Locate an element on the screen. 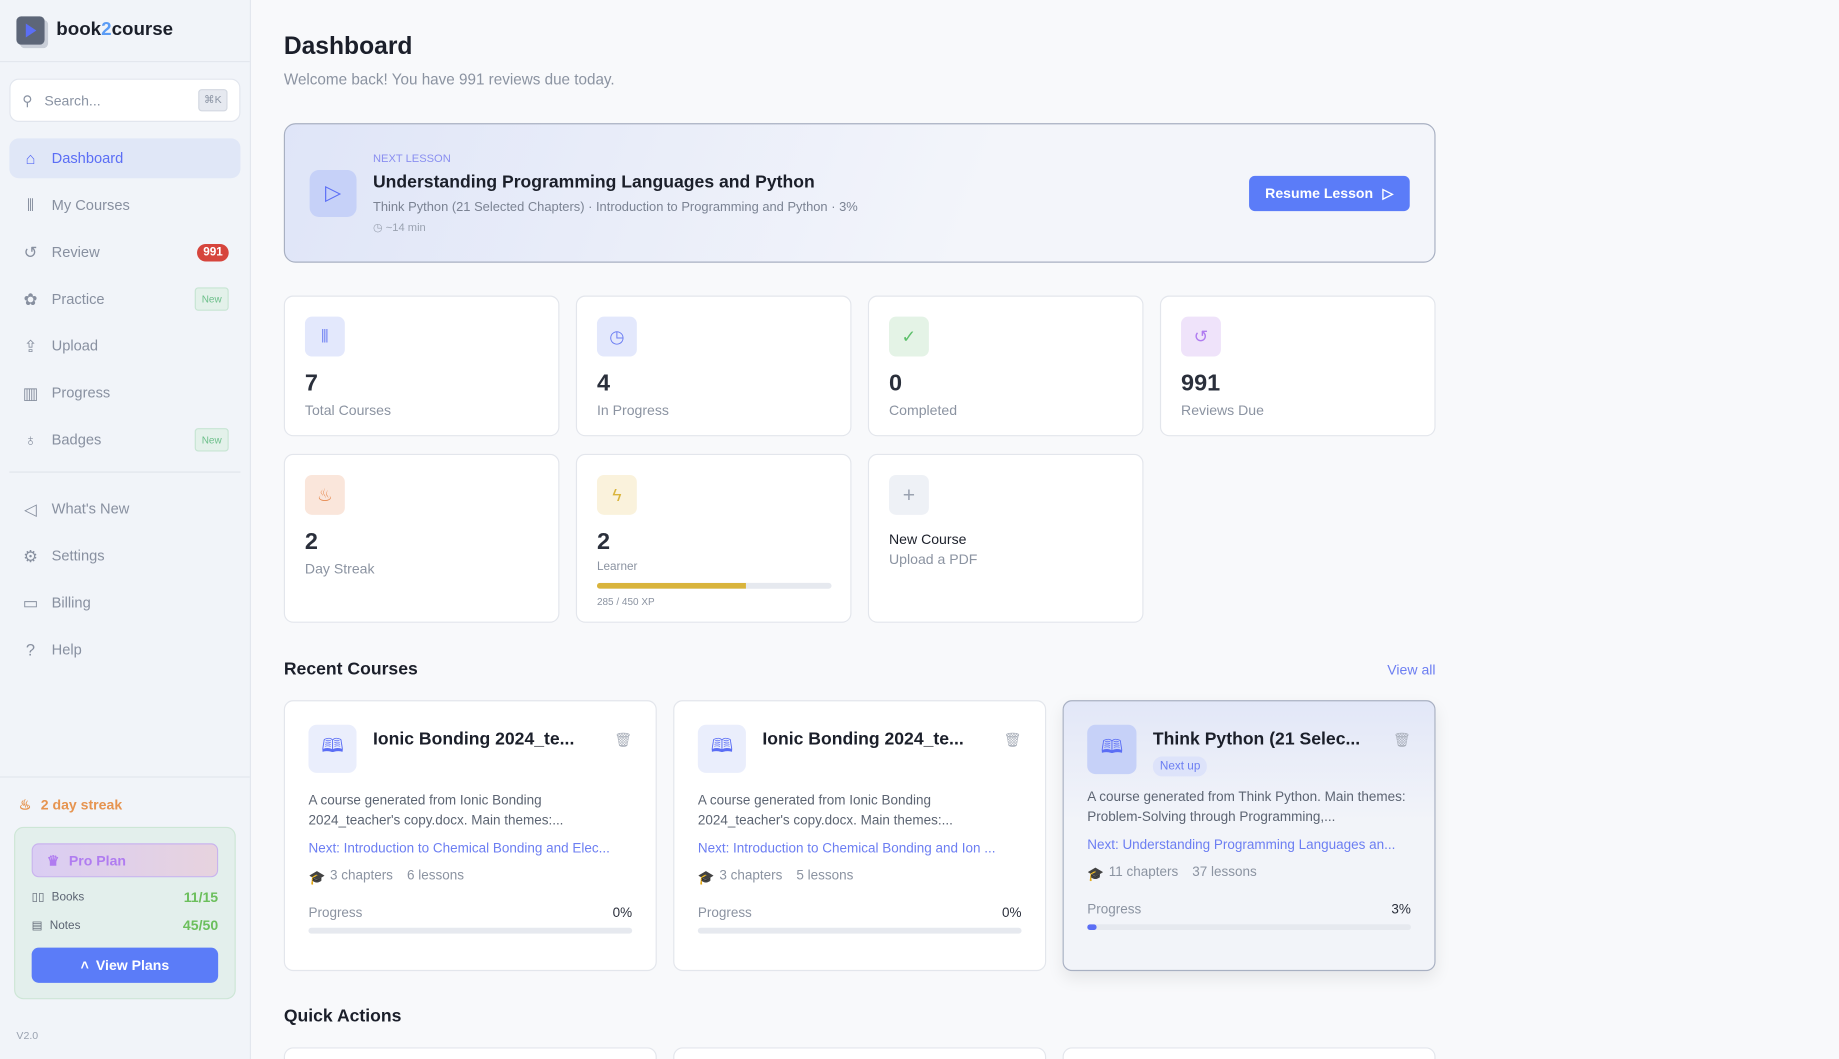  stat-value: 7 is located at coordinates (311, 383).